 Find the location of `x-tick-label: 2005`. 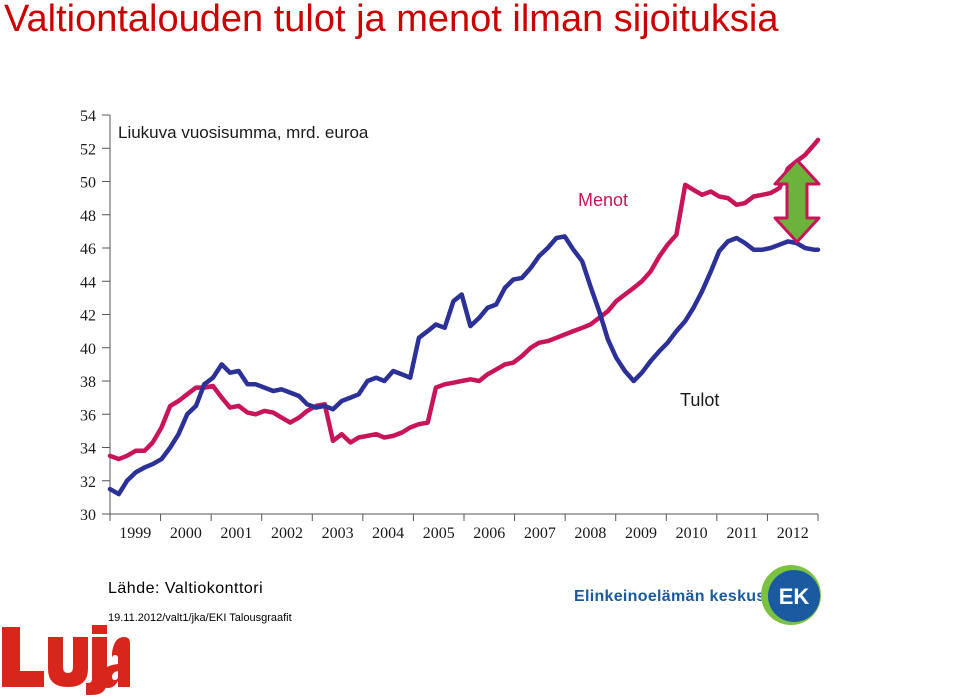

x-tick-label: 2005 is located at coordinates (439, 533).